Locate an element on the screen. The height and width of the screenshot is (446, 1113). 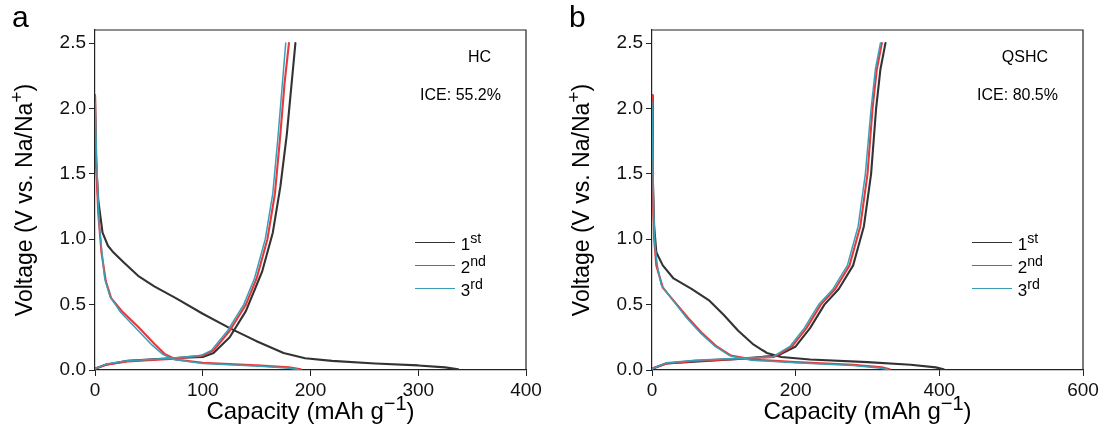
chart-title: a is located at coordinates (20, 17).